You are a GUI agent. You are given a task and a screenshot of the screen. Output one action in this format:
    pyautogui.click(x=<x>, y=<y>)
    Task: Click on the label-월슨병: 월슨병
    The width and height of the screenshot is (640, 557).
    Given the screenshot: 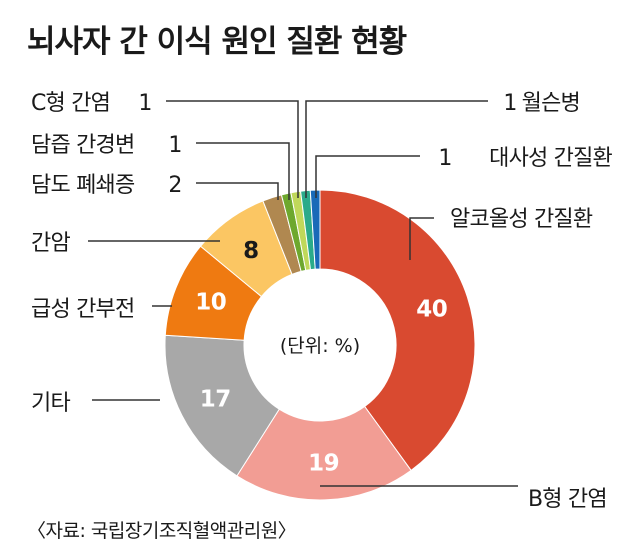 What is the action you would take?
    pyautogui.click(x=551, y=103)
    